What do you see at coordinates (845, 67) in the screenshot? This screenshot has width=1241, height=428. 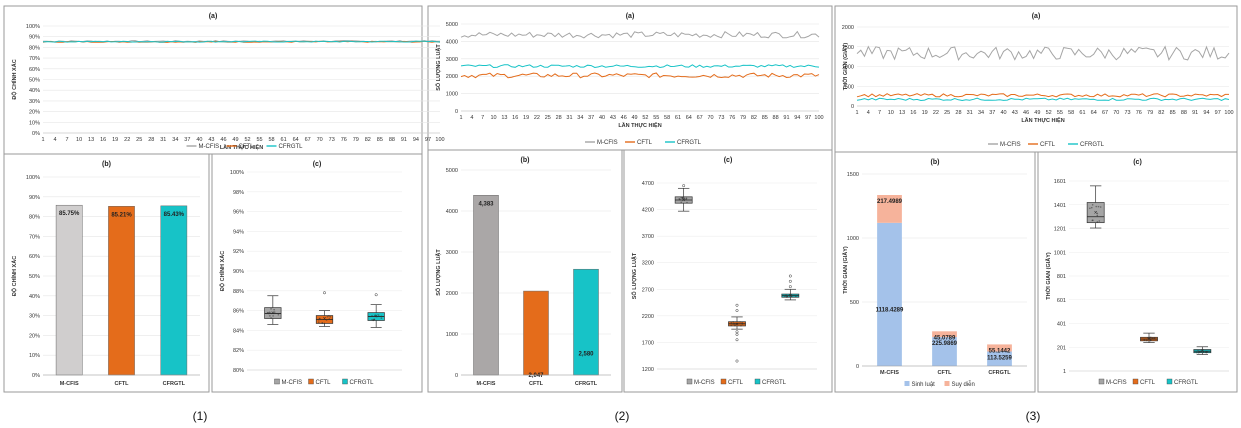 I see `y-axis-label-3a: THỜI GIAN (GIÂY)` at bounding box center [845, 67].